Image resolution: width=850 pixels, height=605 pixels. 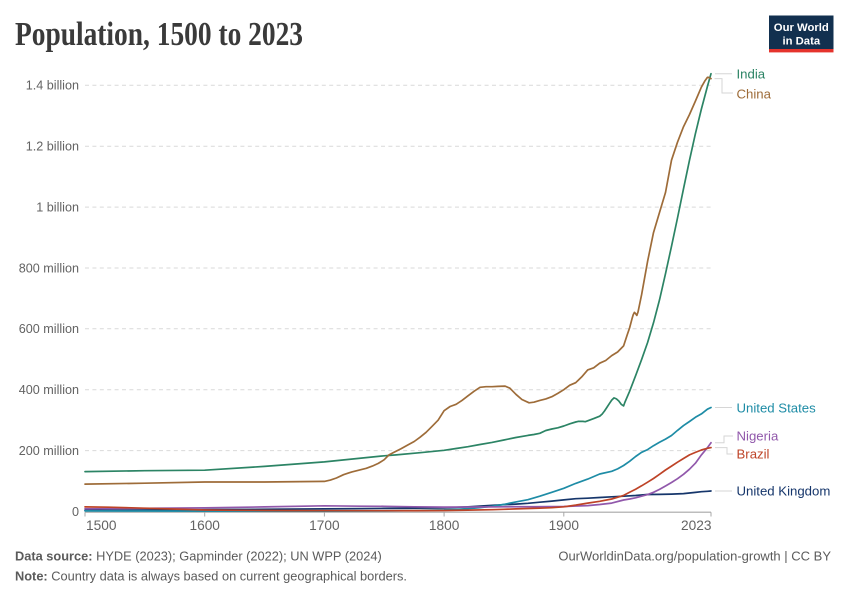 What do you see at coordinates (753, 454) in the screenshot?
I see `svg-text: Brazil` at bounding box center [753, 454].